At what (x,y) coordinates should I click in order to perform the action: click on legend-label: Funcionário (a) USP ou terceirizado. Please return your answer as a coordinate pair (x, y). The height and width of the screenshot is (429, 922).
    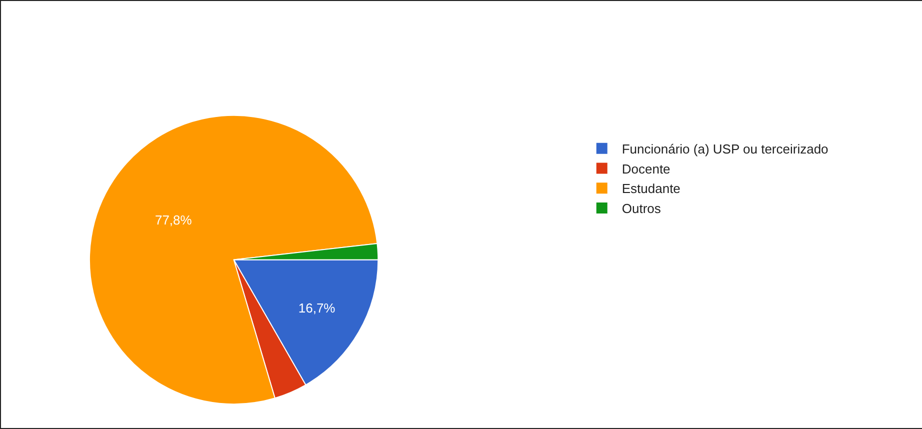
    Looking at the image, I should click on (725, 148).